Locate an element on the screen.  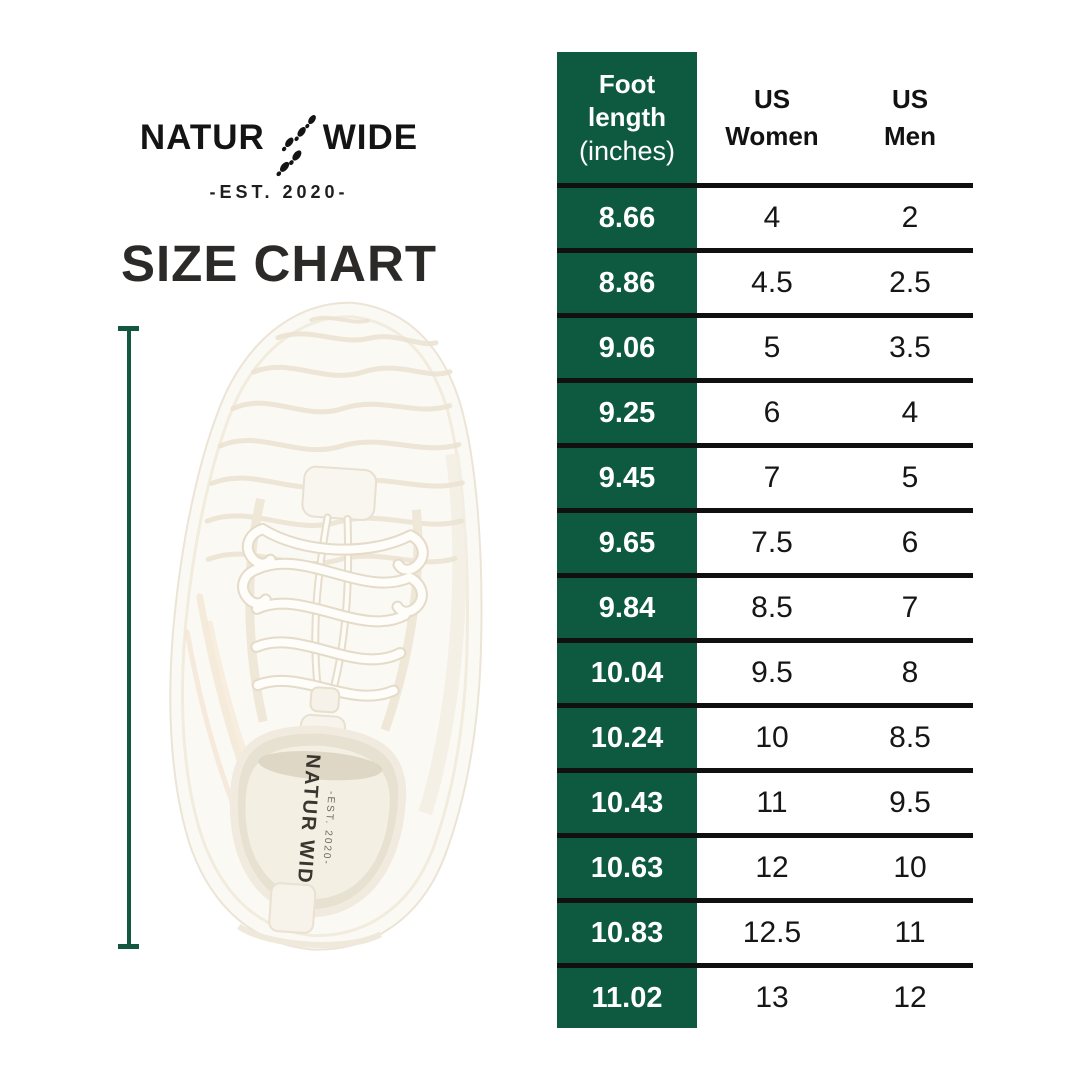
foot-length-cell: 9.65 is located at coordinates (627, 543).